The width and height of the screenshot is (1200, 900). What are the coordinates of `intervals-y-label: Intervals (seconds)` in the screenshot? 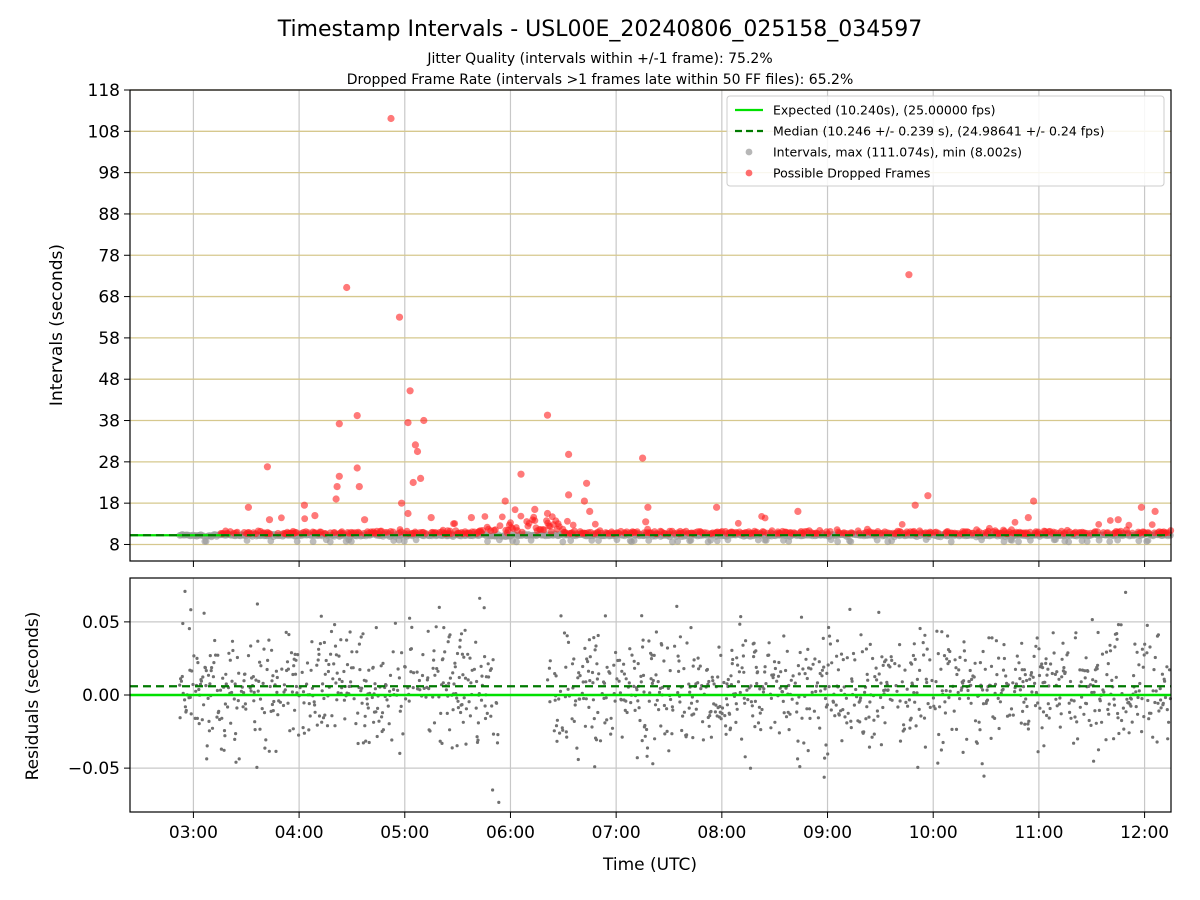 It's located at (57, 325).